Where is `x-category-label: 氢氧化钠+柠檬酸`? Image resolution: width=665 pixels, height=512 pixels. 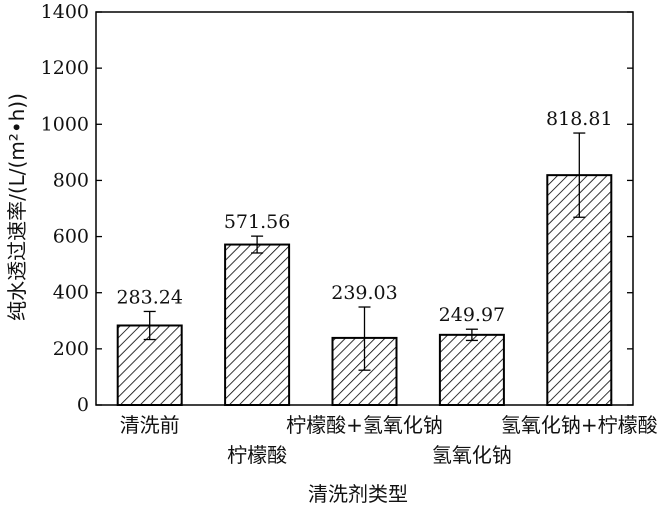 x-category-label: 氢氧化钠+柠檬酸 is located at coordinates (579, 425).